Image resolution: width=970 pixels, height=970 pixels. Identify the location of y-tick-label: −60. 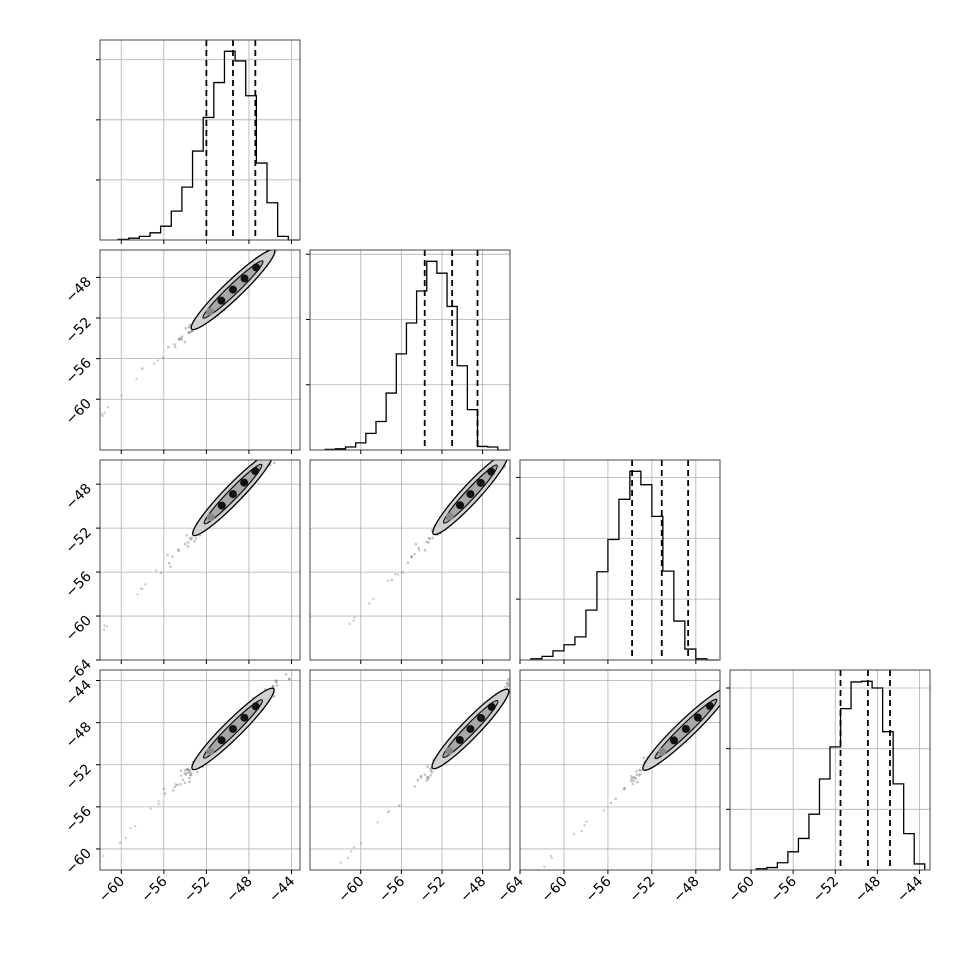
(79, 412).